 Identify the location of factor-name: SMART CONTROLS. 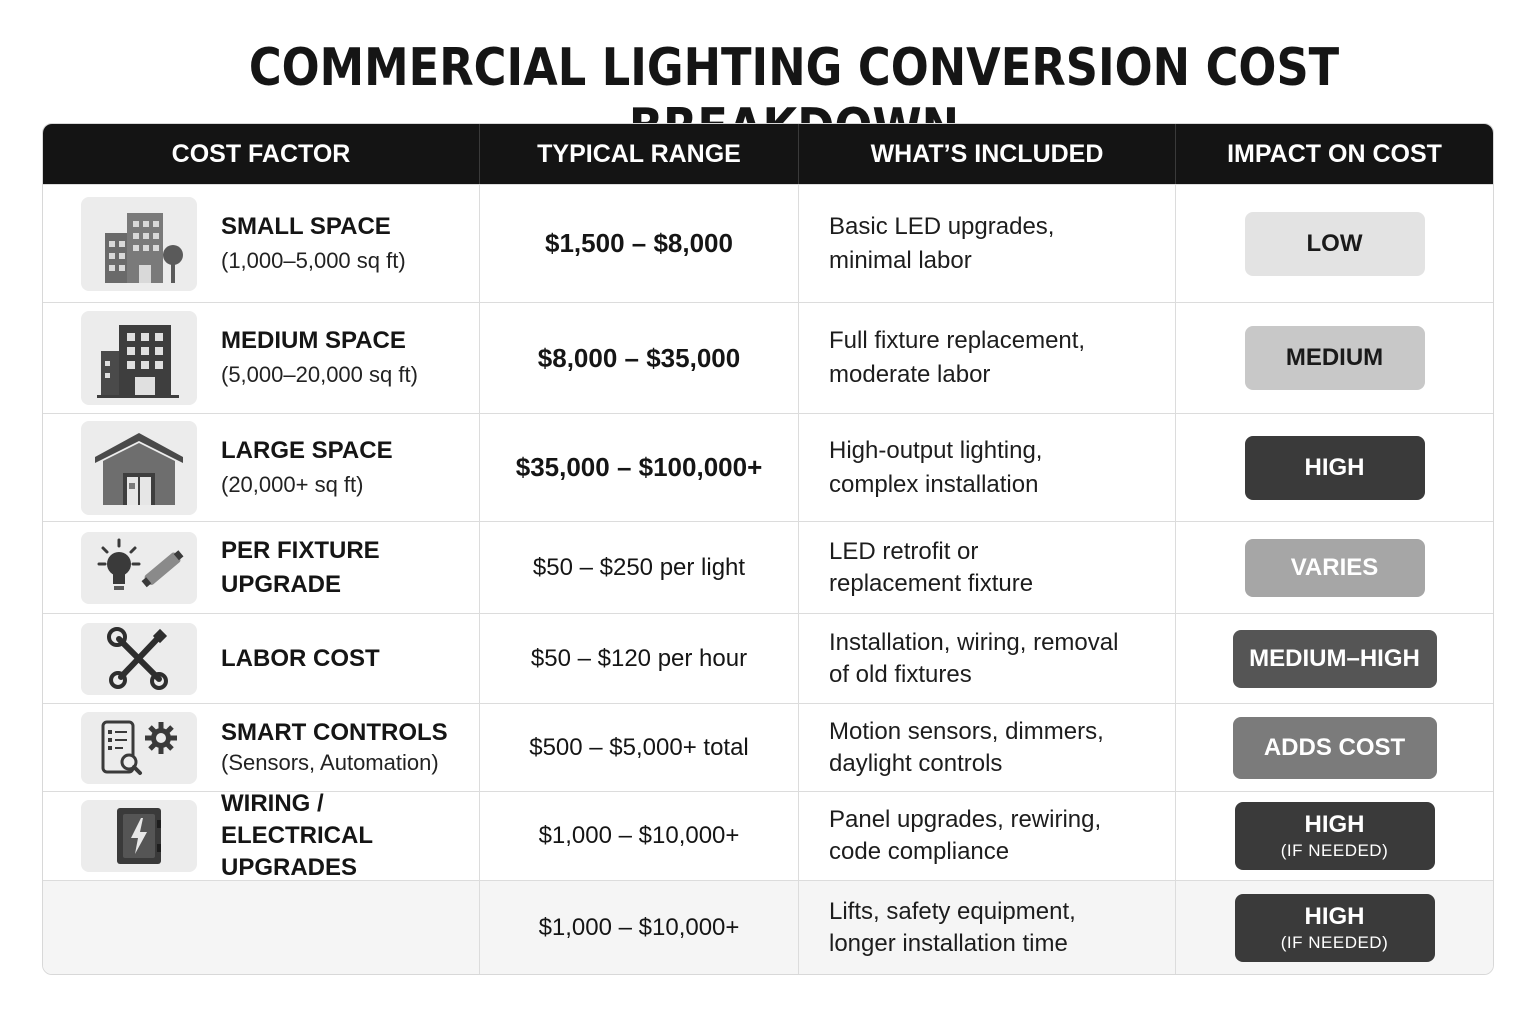
(334, 732).